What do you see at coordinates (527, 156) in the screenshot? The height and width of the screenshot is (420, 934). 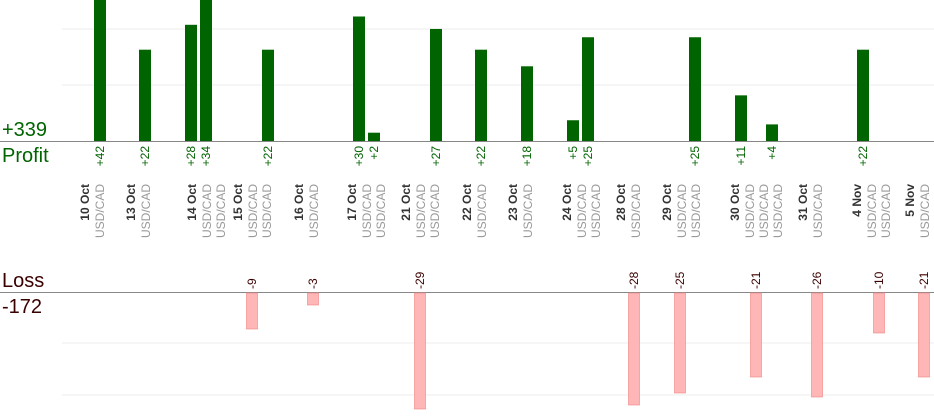 I see `profit-data-label: +18` at bounding box center [527, 156].